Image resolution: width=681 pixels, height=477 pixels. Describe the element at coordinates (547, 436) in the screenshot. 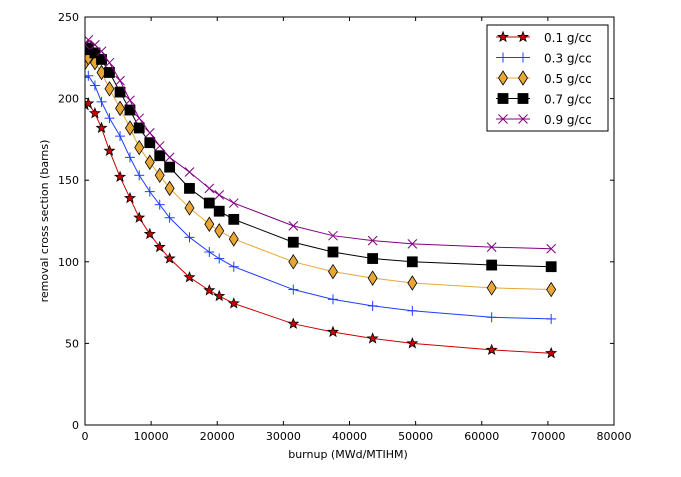

I see `x-tick-label: 70000` at that location.